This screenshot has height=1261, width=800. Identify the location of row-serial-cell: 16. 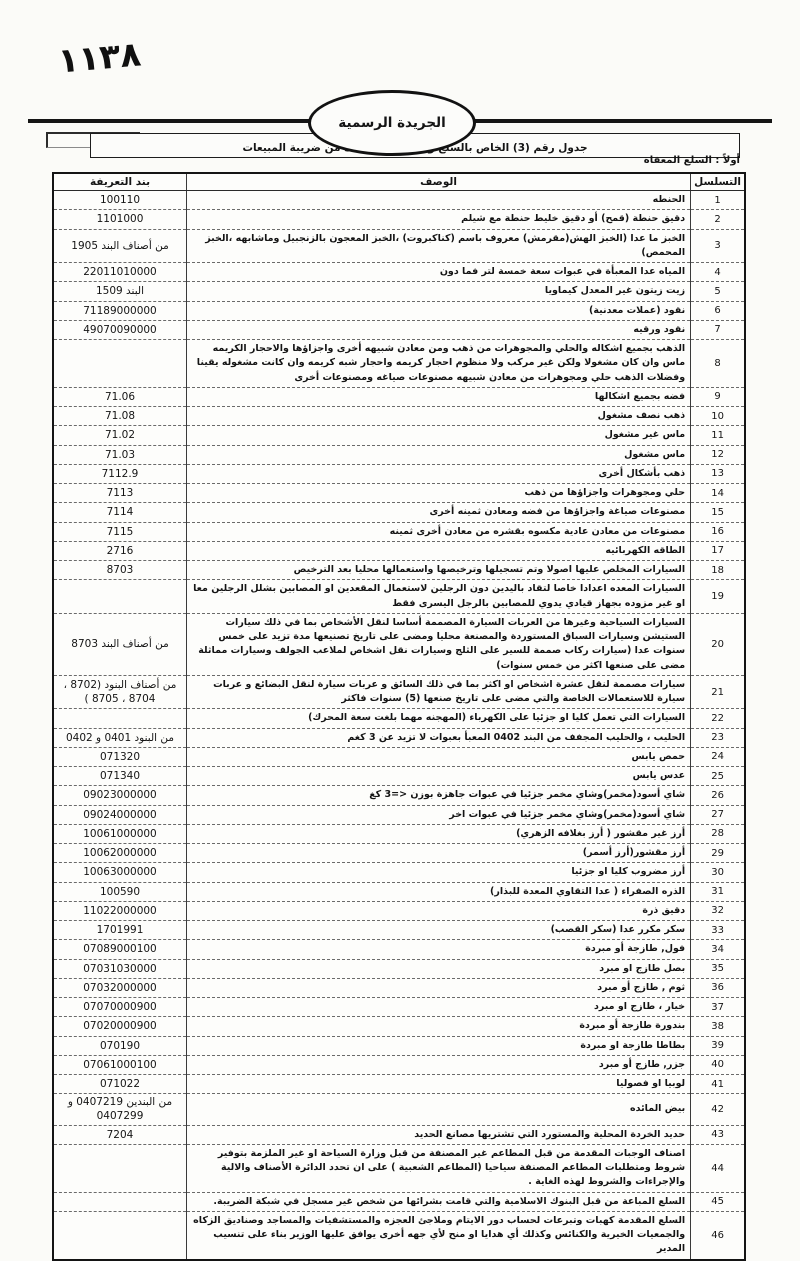
(718, 531).